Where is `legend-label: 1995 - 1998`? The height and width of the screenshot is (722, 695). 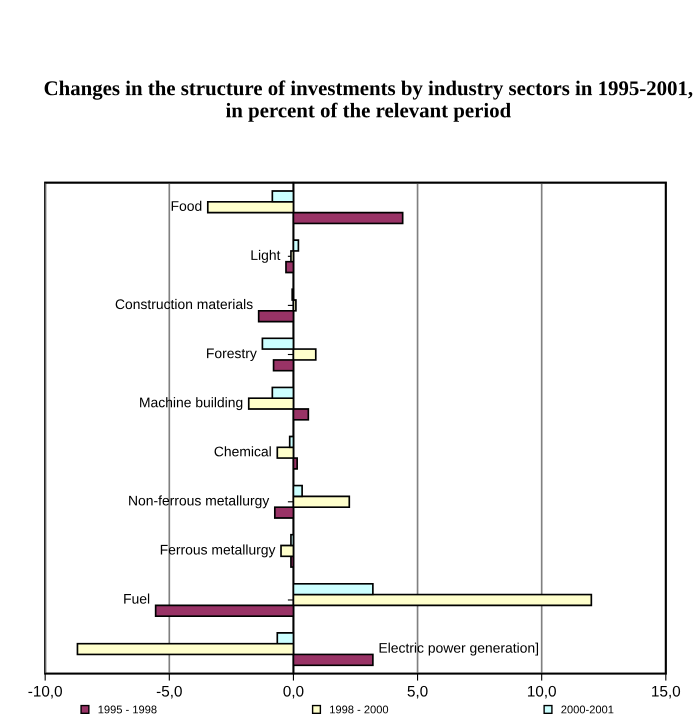 legend-label: 1995 - 1998 is located at coordinates (127, 710).